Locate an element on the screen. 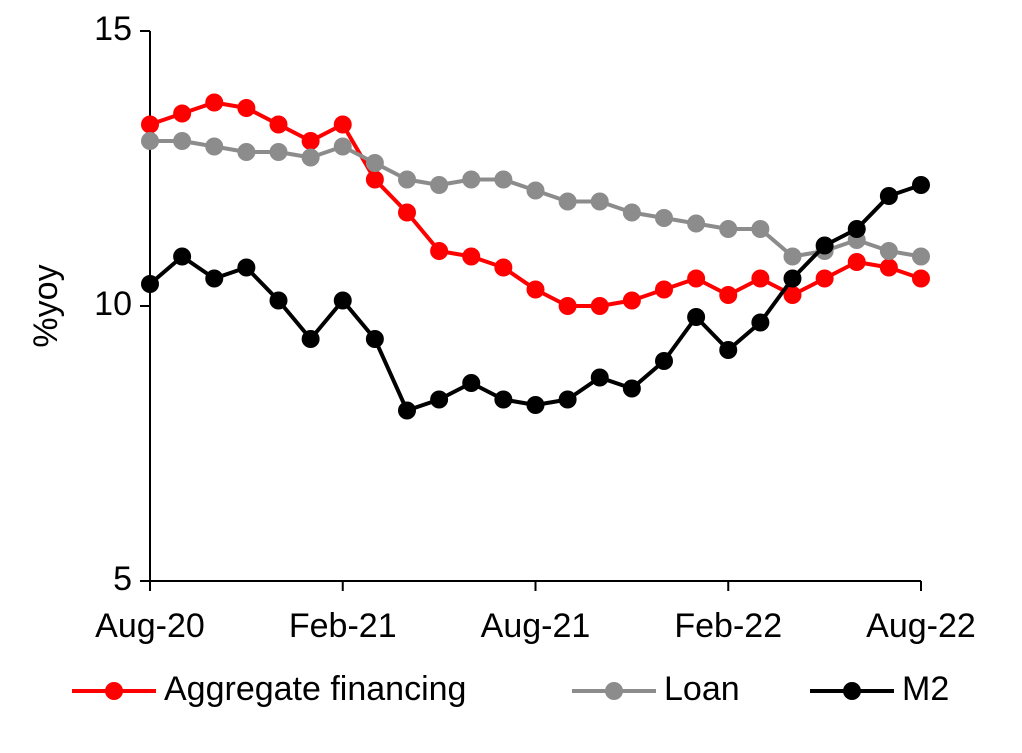 The height and width of the screenshot is (753, 1022). legend-item: M2 is located at coordinates (879, 689).